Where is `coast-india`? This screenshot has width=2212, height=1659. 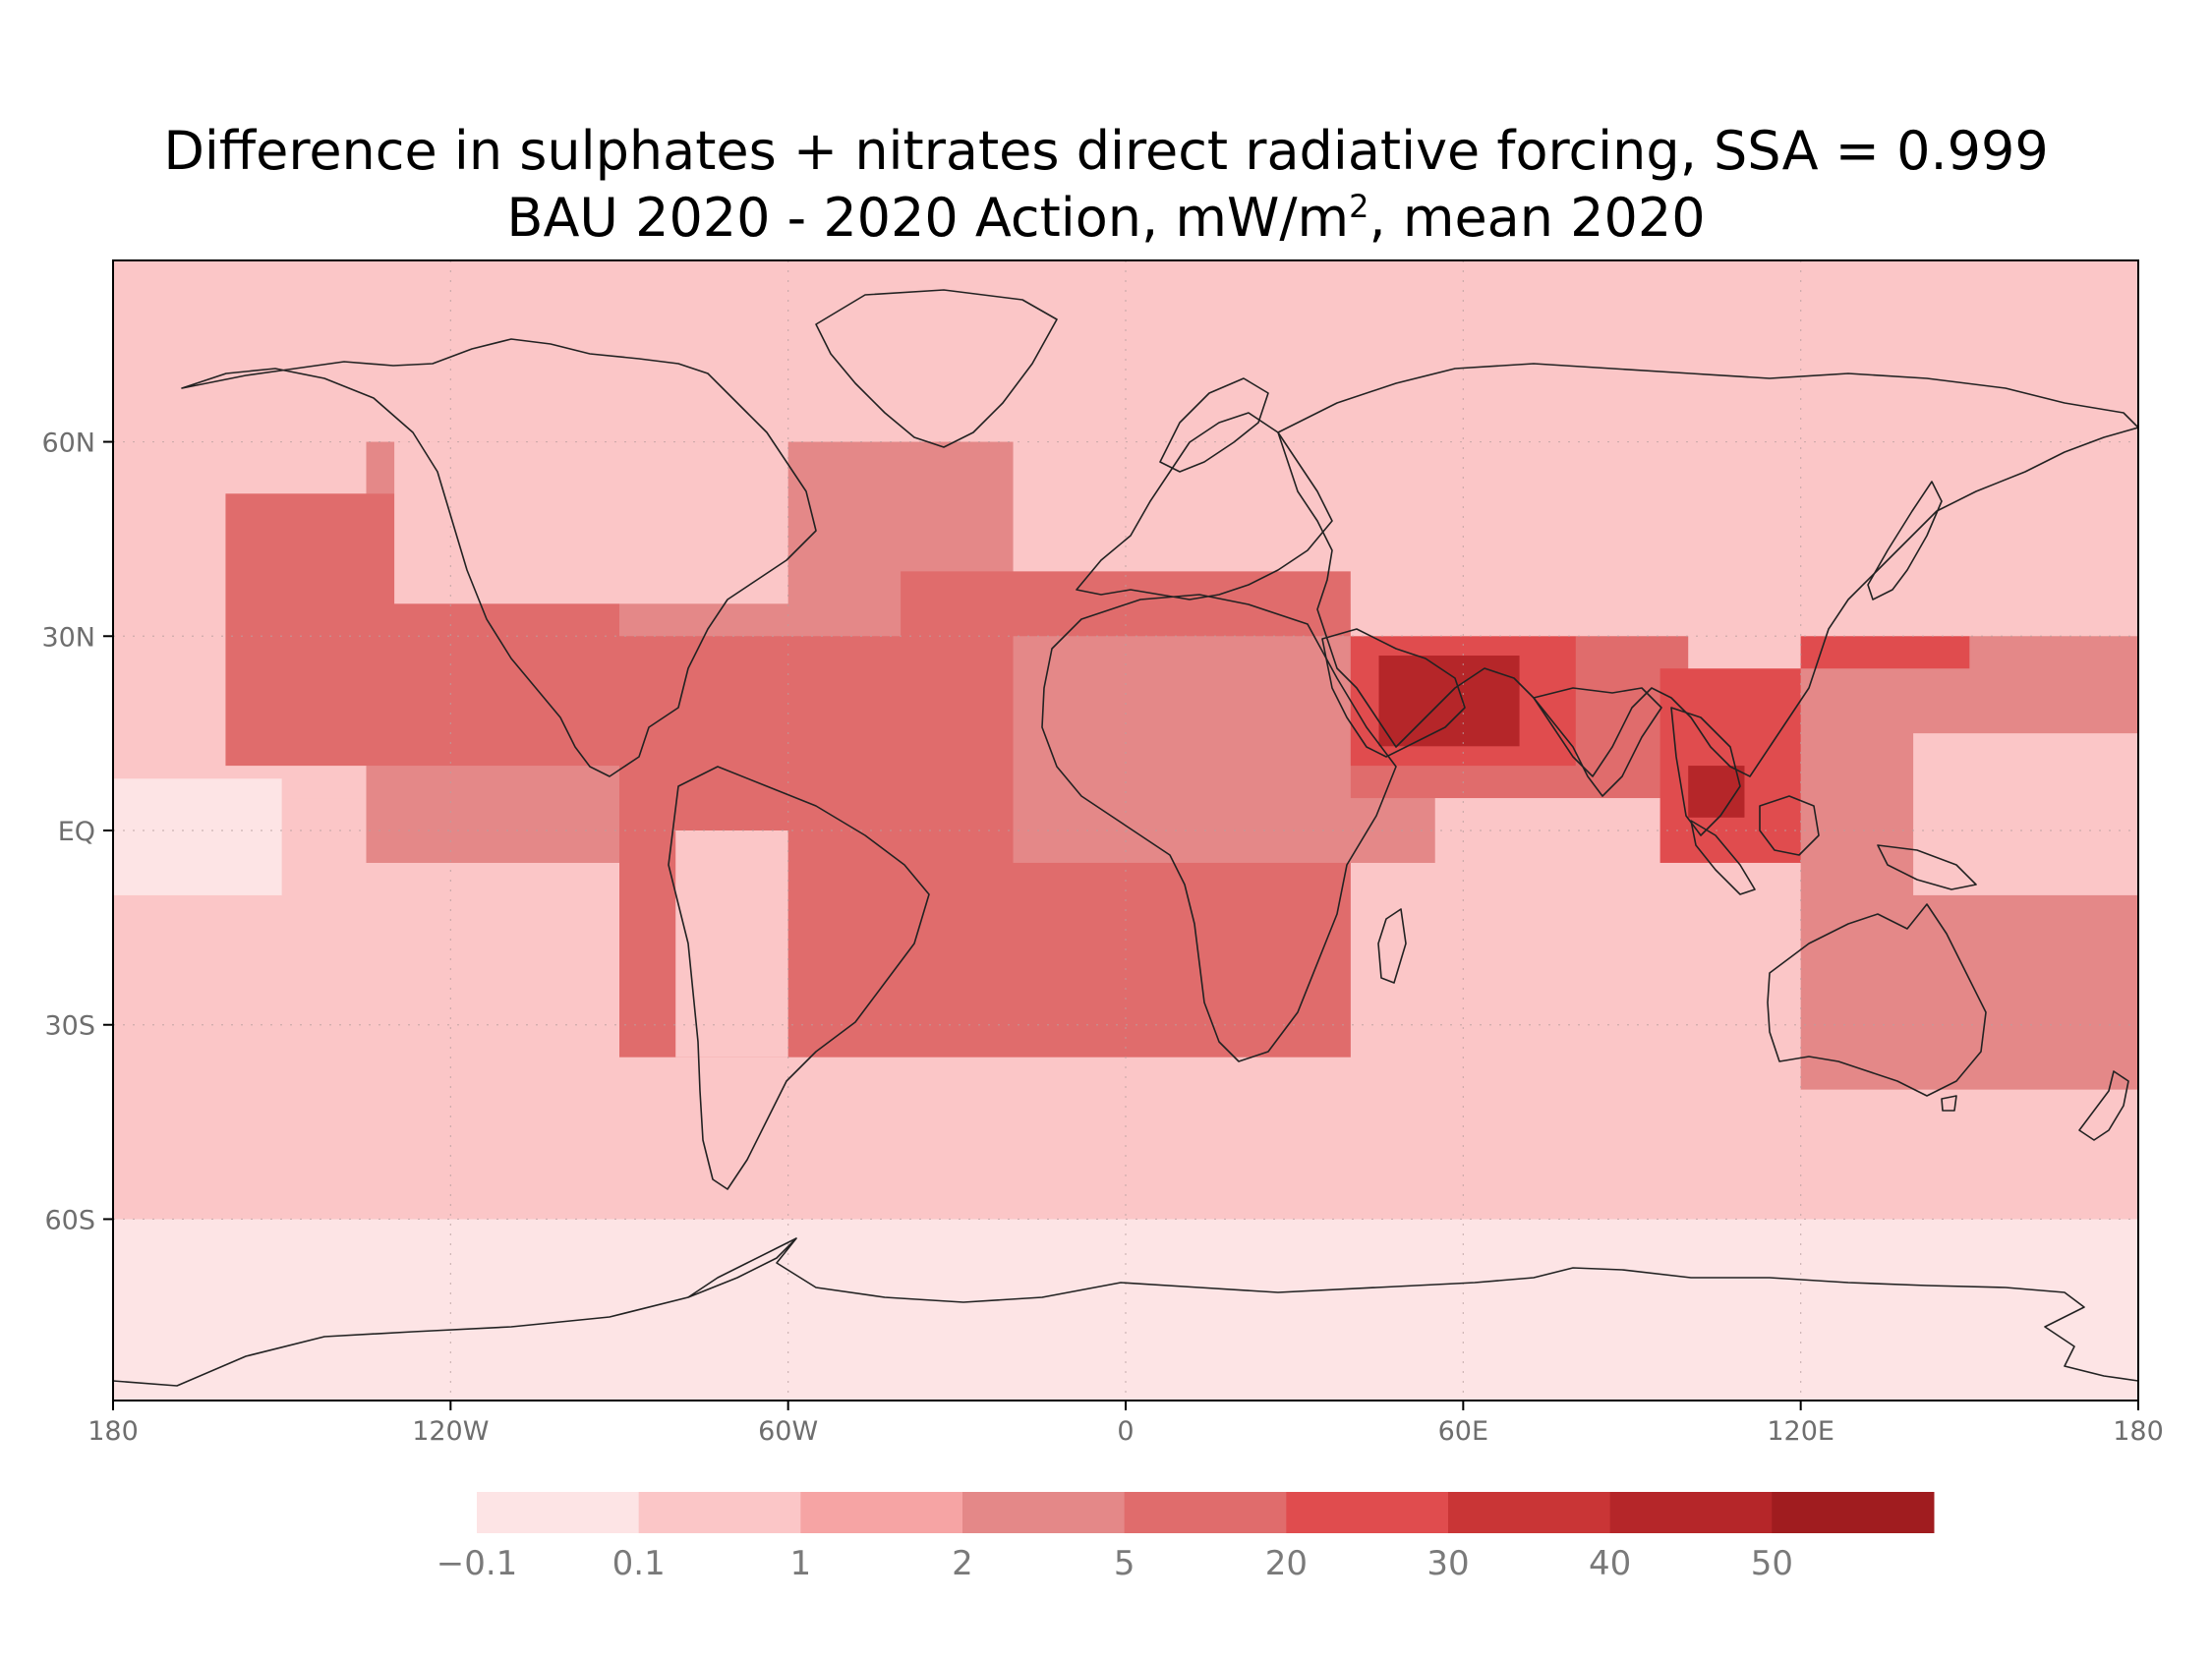
coast-india is located at coordinates (1598, 742).